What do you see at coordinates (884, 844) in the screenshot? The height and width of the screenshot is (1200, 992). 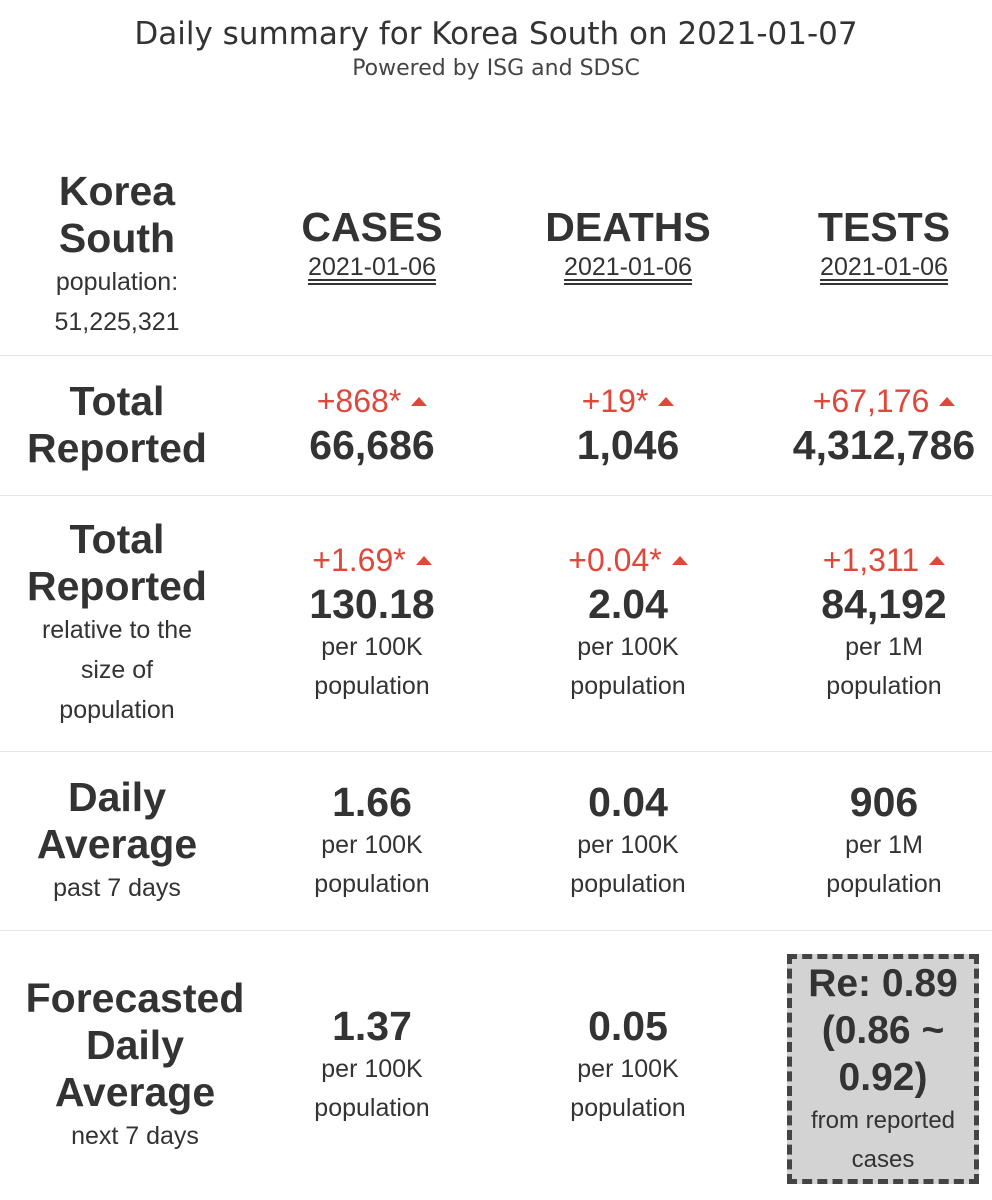 I see `daily-average-tests-unit1: per 1M` at bounding box center [884, 844].